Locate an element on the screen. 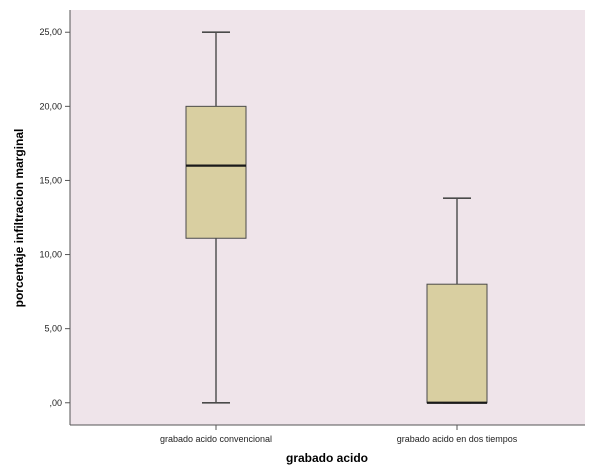 Image resolution: width=599 pixels, height=470 pixels. y-tick-label: 20,00 is located at coordinates (50, 106).